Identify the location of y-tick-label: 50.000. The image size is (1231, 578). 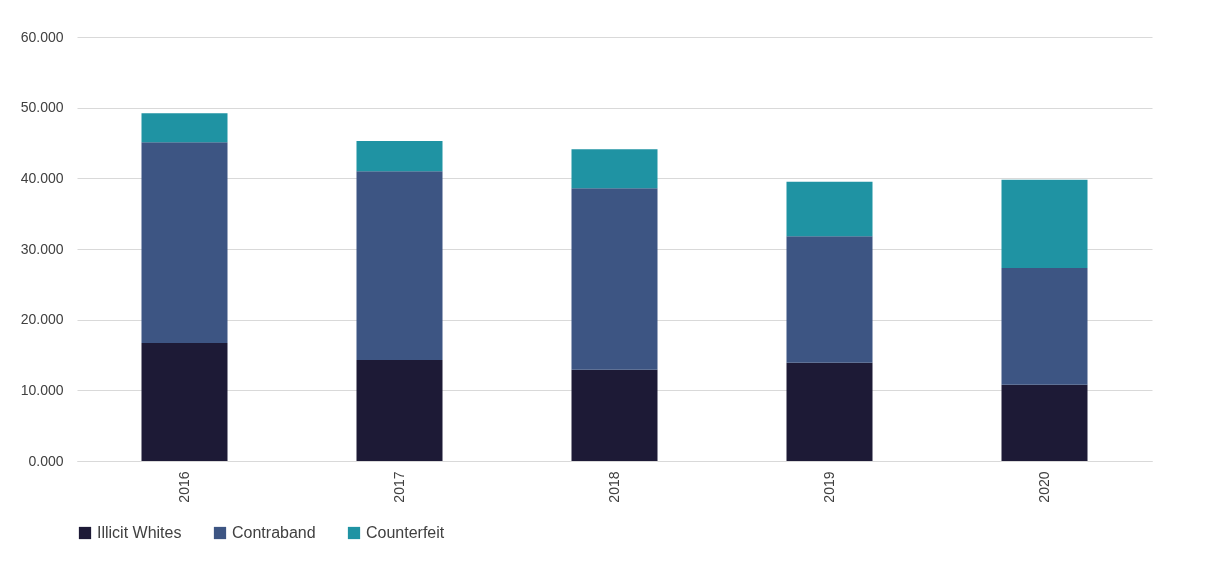
(42, 107).